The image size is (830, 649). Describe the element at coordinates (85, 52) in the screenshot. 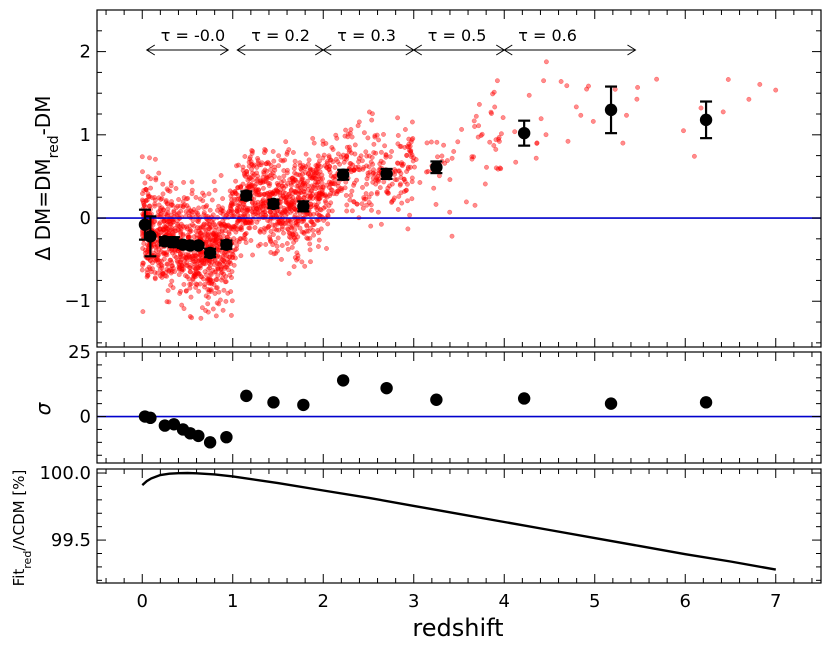

I see `y-tick-label: 2` at that location.